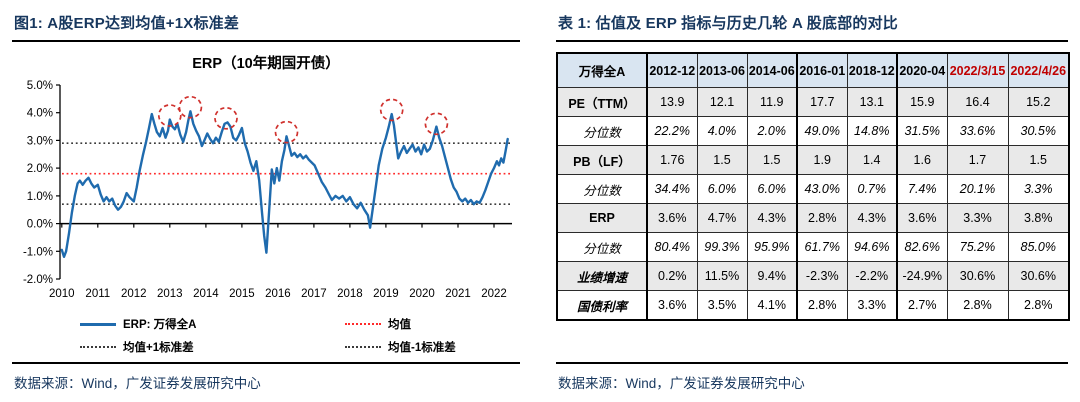  I want to click on row-label: PB（LF）, so click(602, 160).